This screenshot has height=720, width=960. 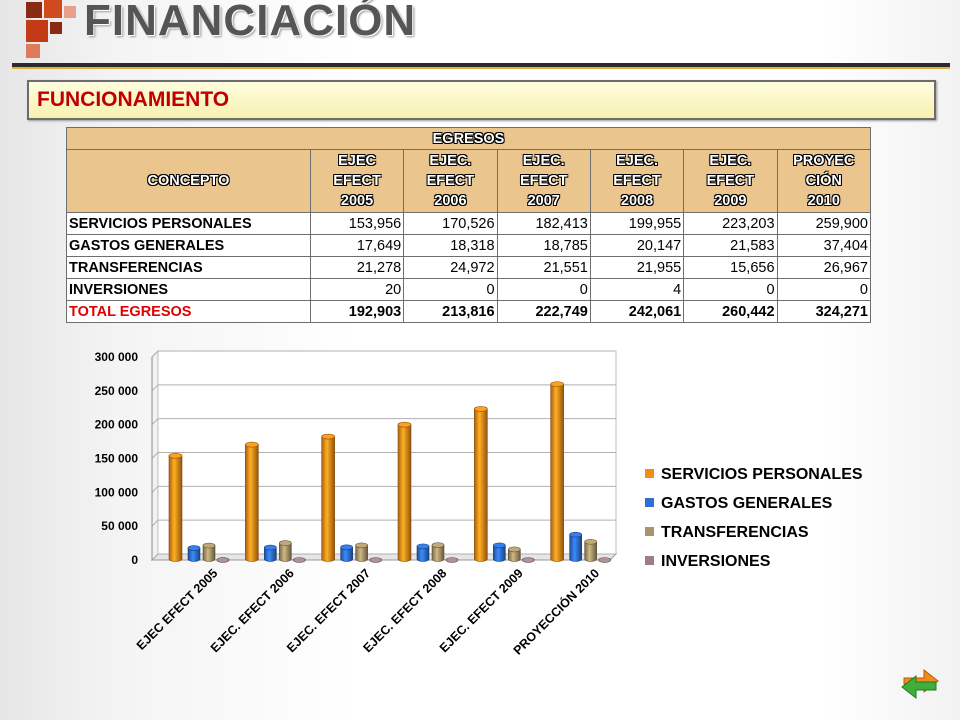 I want to click on total-cell: 260,442, so click(x=730, y=311).